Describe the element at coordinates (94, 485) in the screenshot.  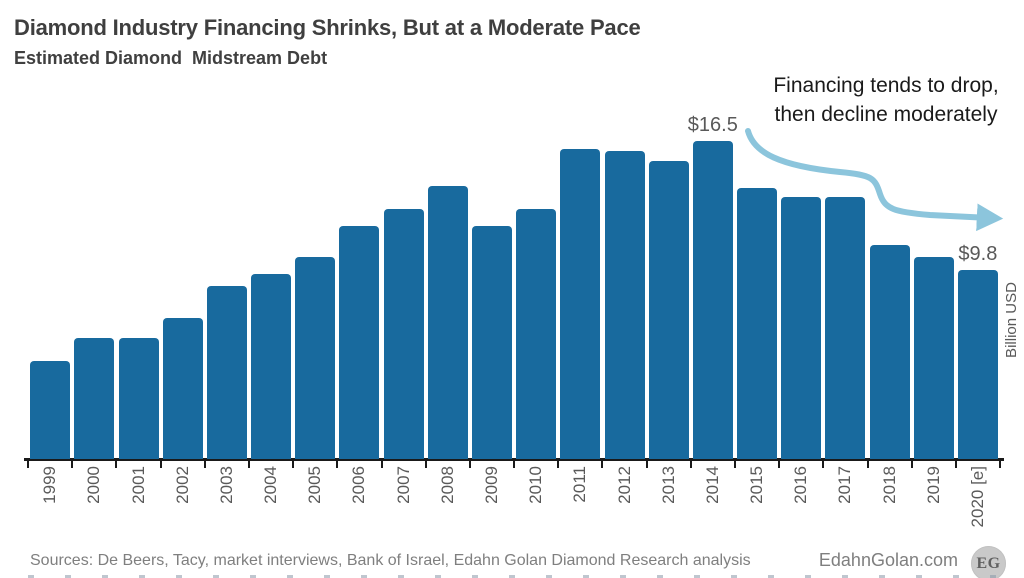
I see `x-tick-label-2000: 2000` at that location.